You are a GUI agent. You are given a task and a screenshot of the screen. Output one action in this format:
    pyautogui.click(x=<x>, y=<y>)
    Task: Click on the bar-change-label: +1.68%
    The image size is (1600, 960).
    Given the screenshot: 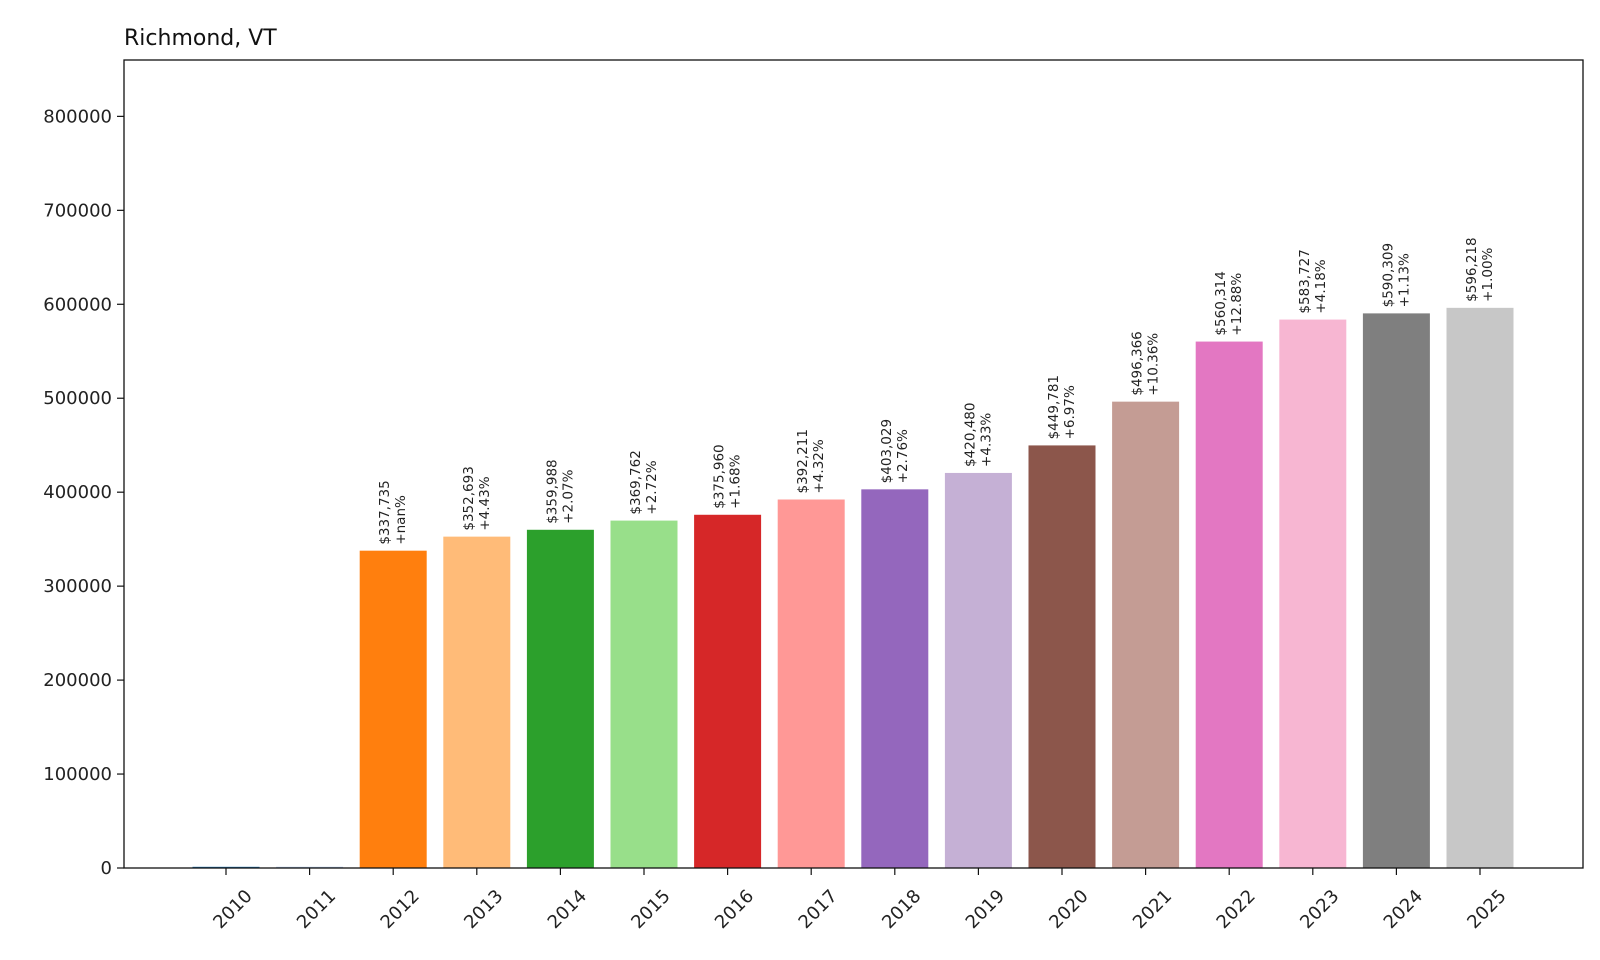 What is the action you would take?
    pyautogui.click(x=736, y=481)
    